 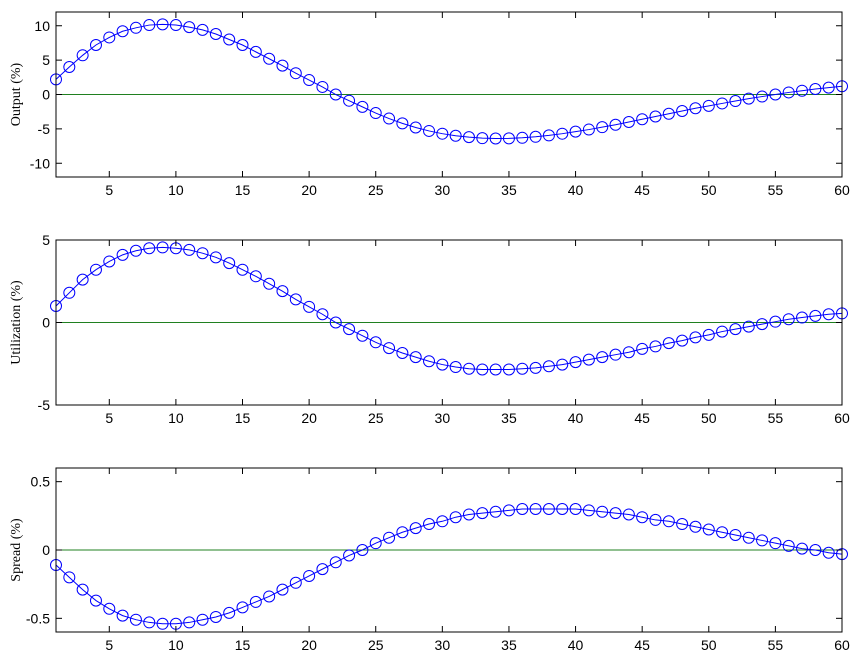 What do you see at coordinates (842, 418) in the screenshot?
I see `x-tick-label: 60` at bounding box center [842, 418].